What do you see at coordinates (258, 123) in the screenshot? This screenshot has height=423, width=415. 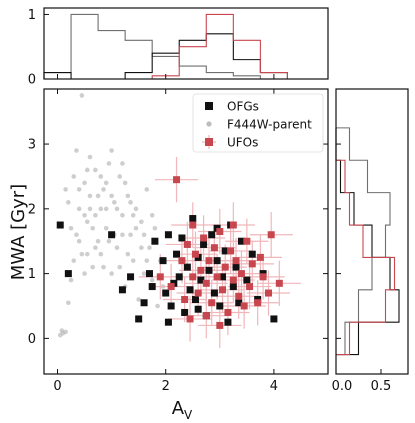 I see `legend: OFGs F444W-parent UFOs` at bounding box center [258, 123].